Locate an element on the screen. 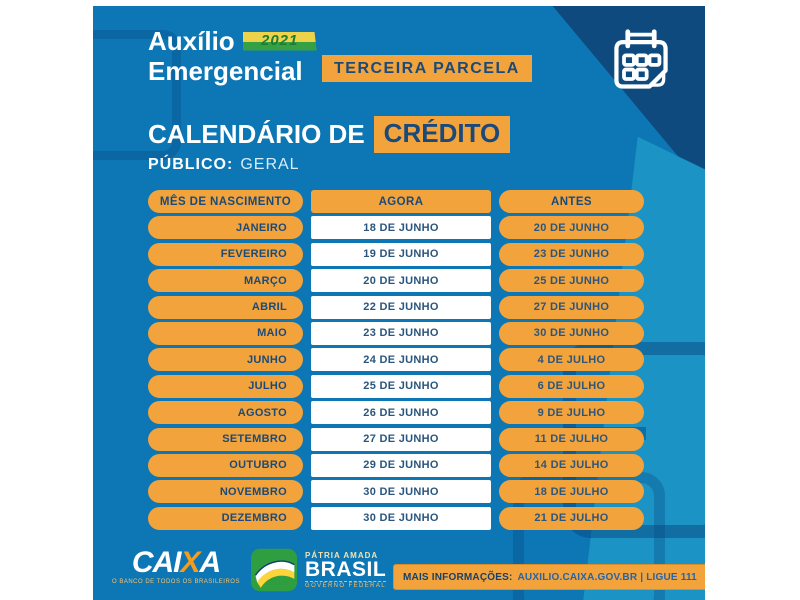 This screenshot has height=600, width=800. month-cell: OUTUBRO is located at coordinates (225, 465).